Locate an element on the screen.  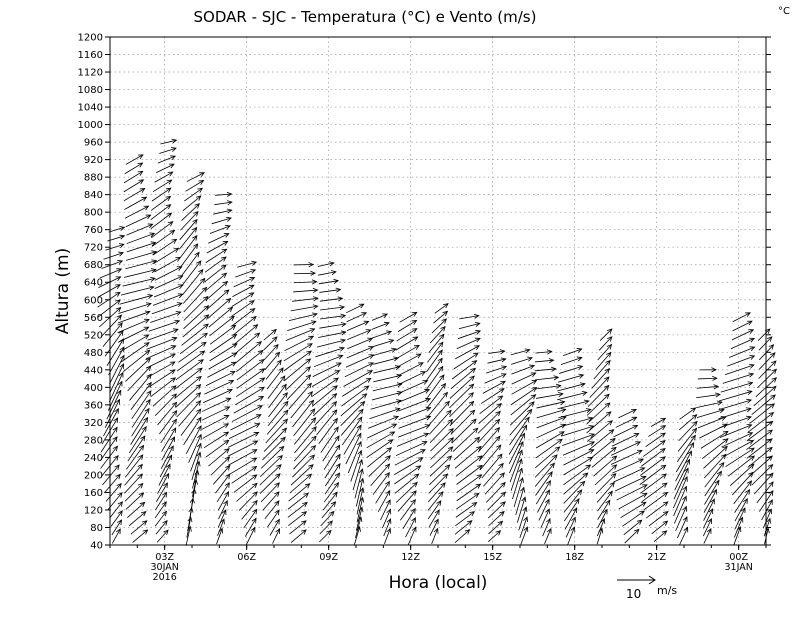
x-tick-label: 18Z is located at coordinates (574, 557).